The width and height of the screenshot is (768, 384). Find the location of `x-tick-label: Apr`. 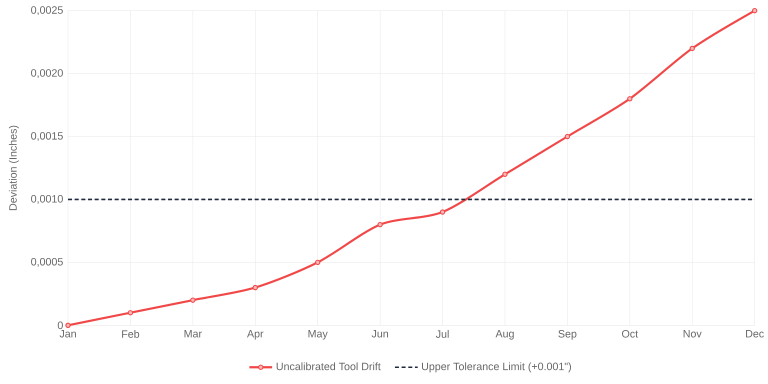

x-tick-label: Apr is located at coordinates (255, 335).